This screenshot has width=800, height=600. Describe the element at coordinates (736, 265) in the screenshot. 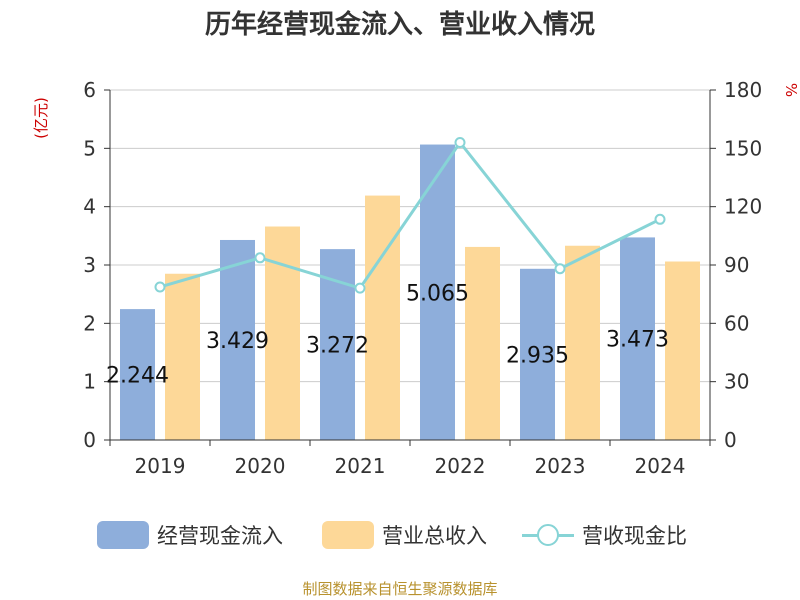

I see `right-tick-label: 90` at that location.